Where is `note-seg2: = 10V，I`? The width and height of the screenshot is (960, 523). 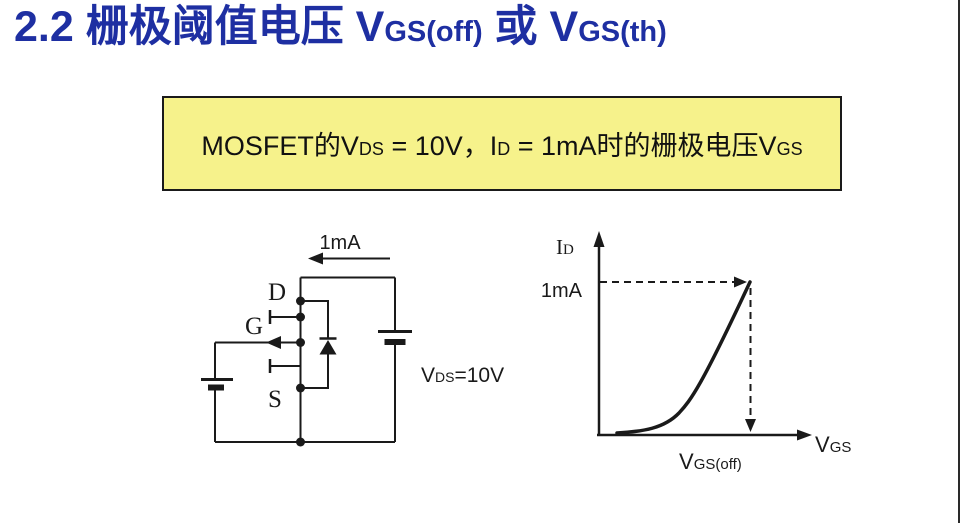 note-seg2: = 10V，I is located at coordinates (440, 146).